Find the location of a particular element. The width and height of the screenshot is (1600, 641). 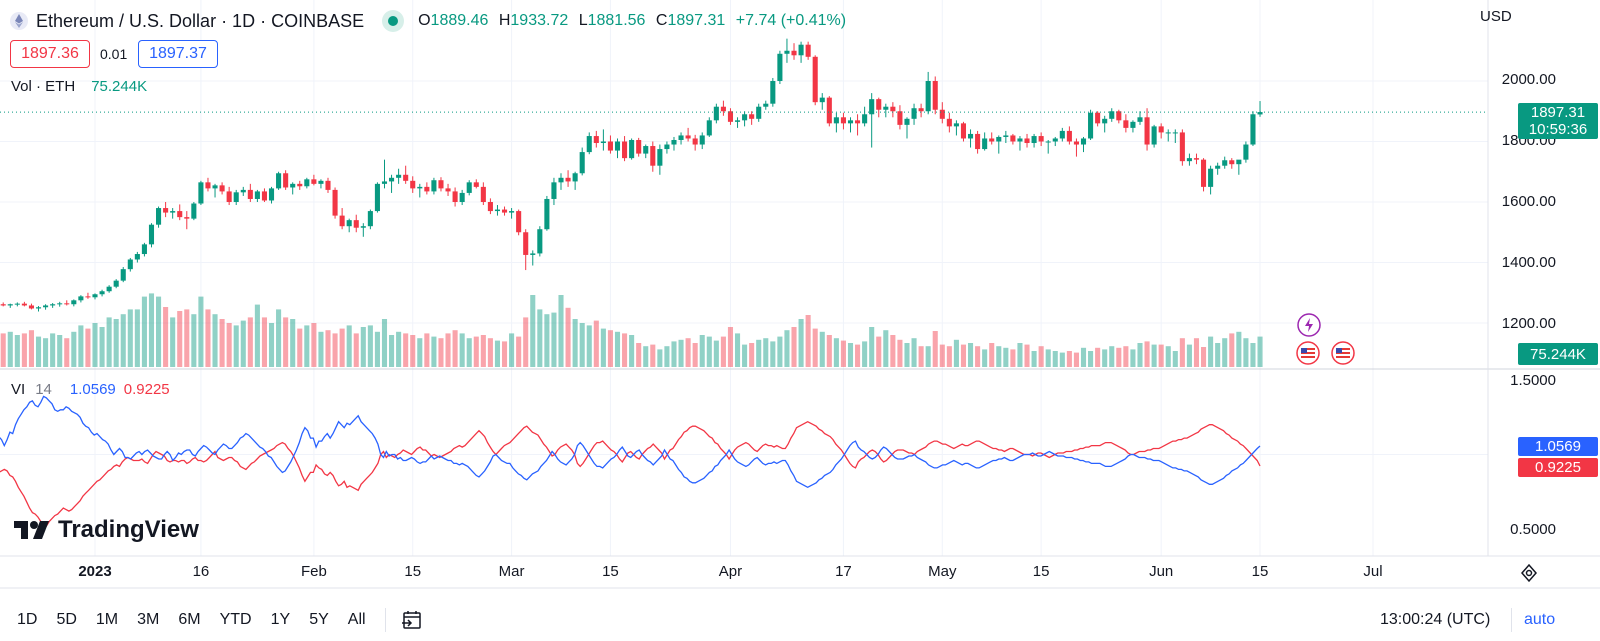

sell-button: 1897.36 is located at coordinates (50, 54).